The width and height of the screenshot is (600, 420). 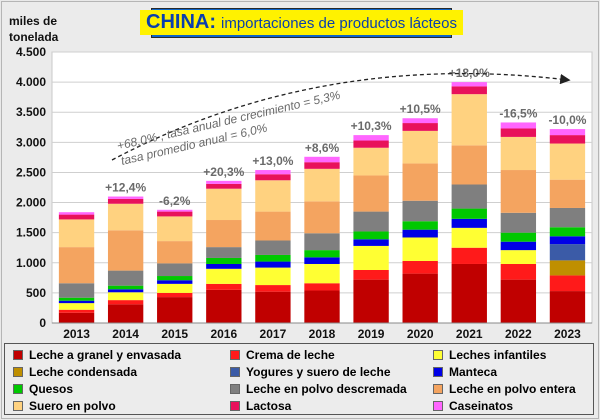 What do you see at coordinates (31, 263) in the screenshot?
I see `y-tick-label: 1.000` at bounding box center [31, 263].